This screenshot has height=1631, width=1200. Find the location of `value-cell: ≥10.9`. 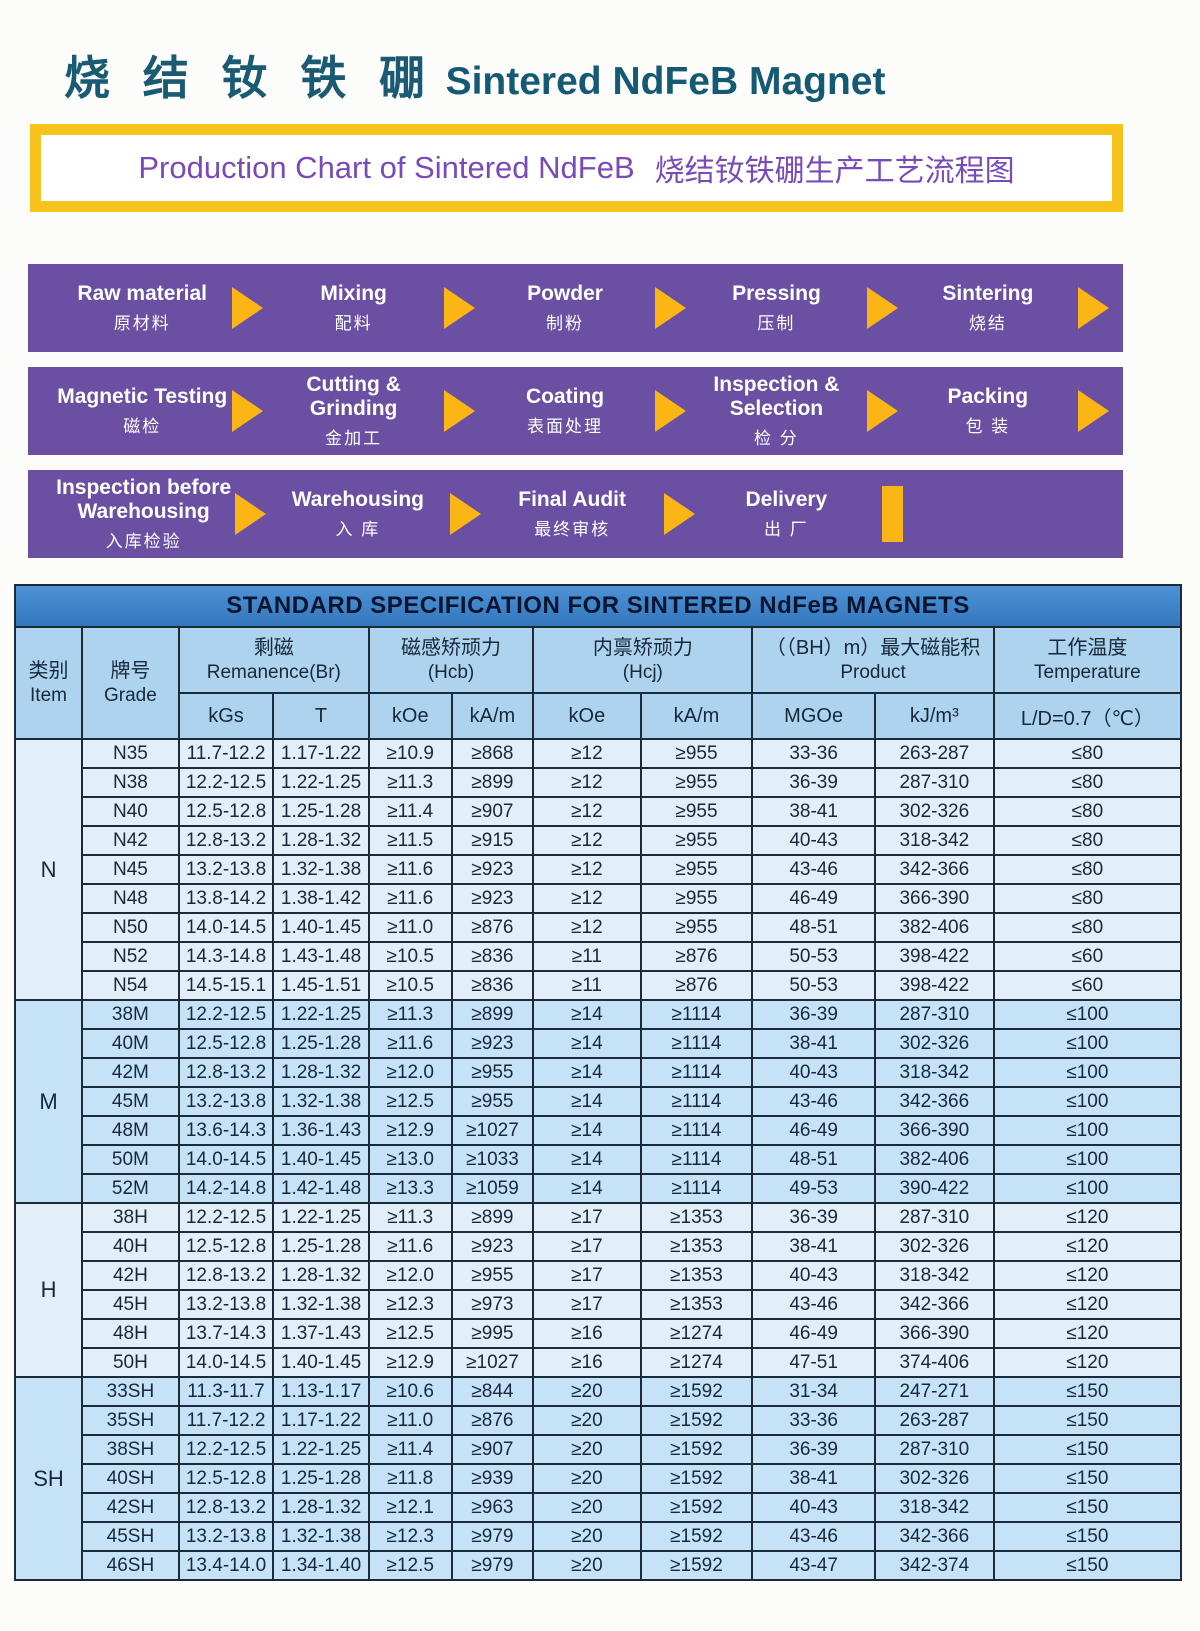

value-cell: ≥10.9 is located at coordinates (410, 753).